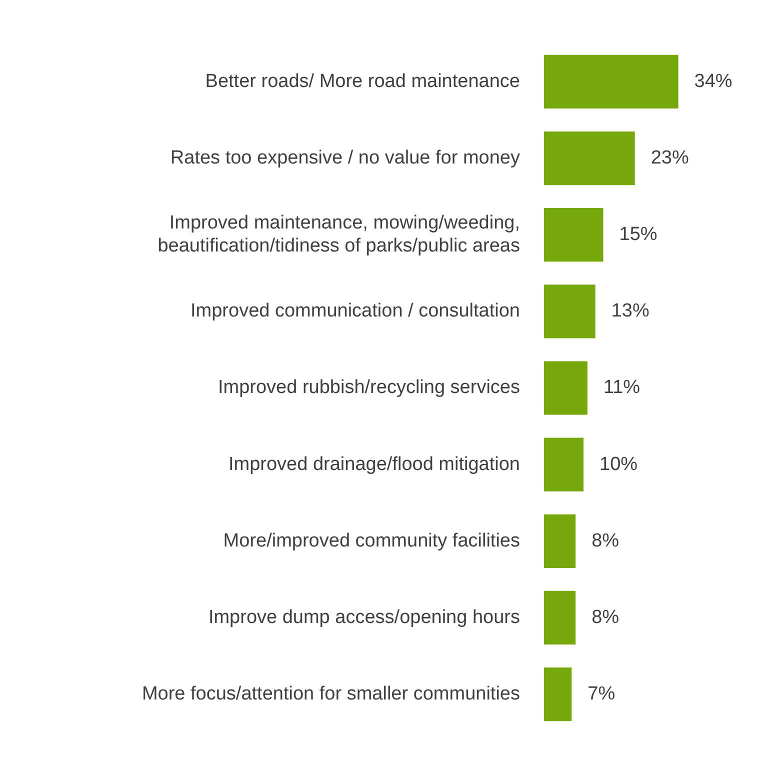  Describe the element at coordinates (713, 81) in the screenshot. I see `data-label: 34%` at that location.